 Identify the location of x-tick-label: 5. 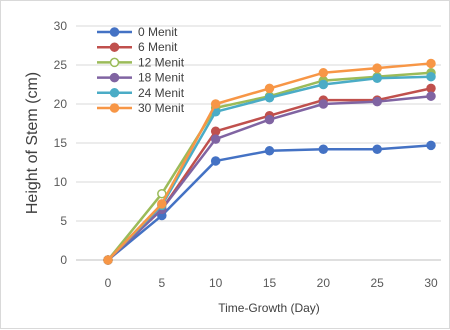
(161, 283).